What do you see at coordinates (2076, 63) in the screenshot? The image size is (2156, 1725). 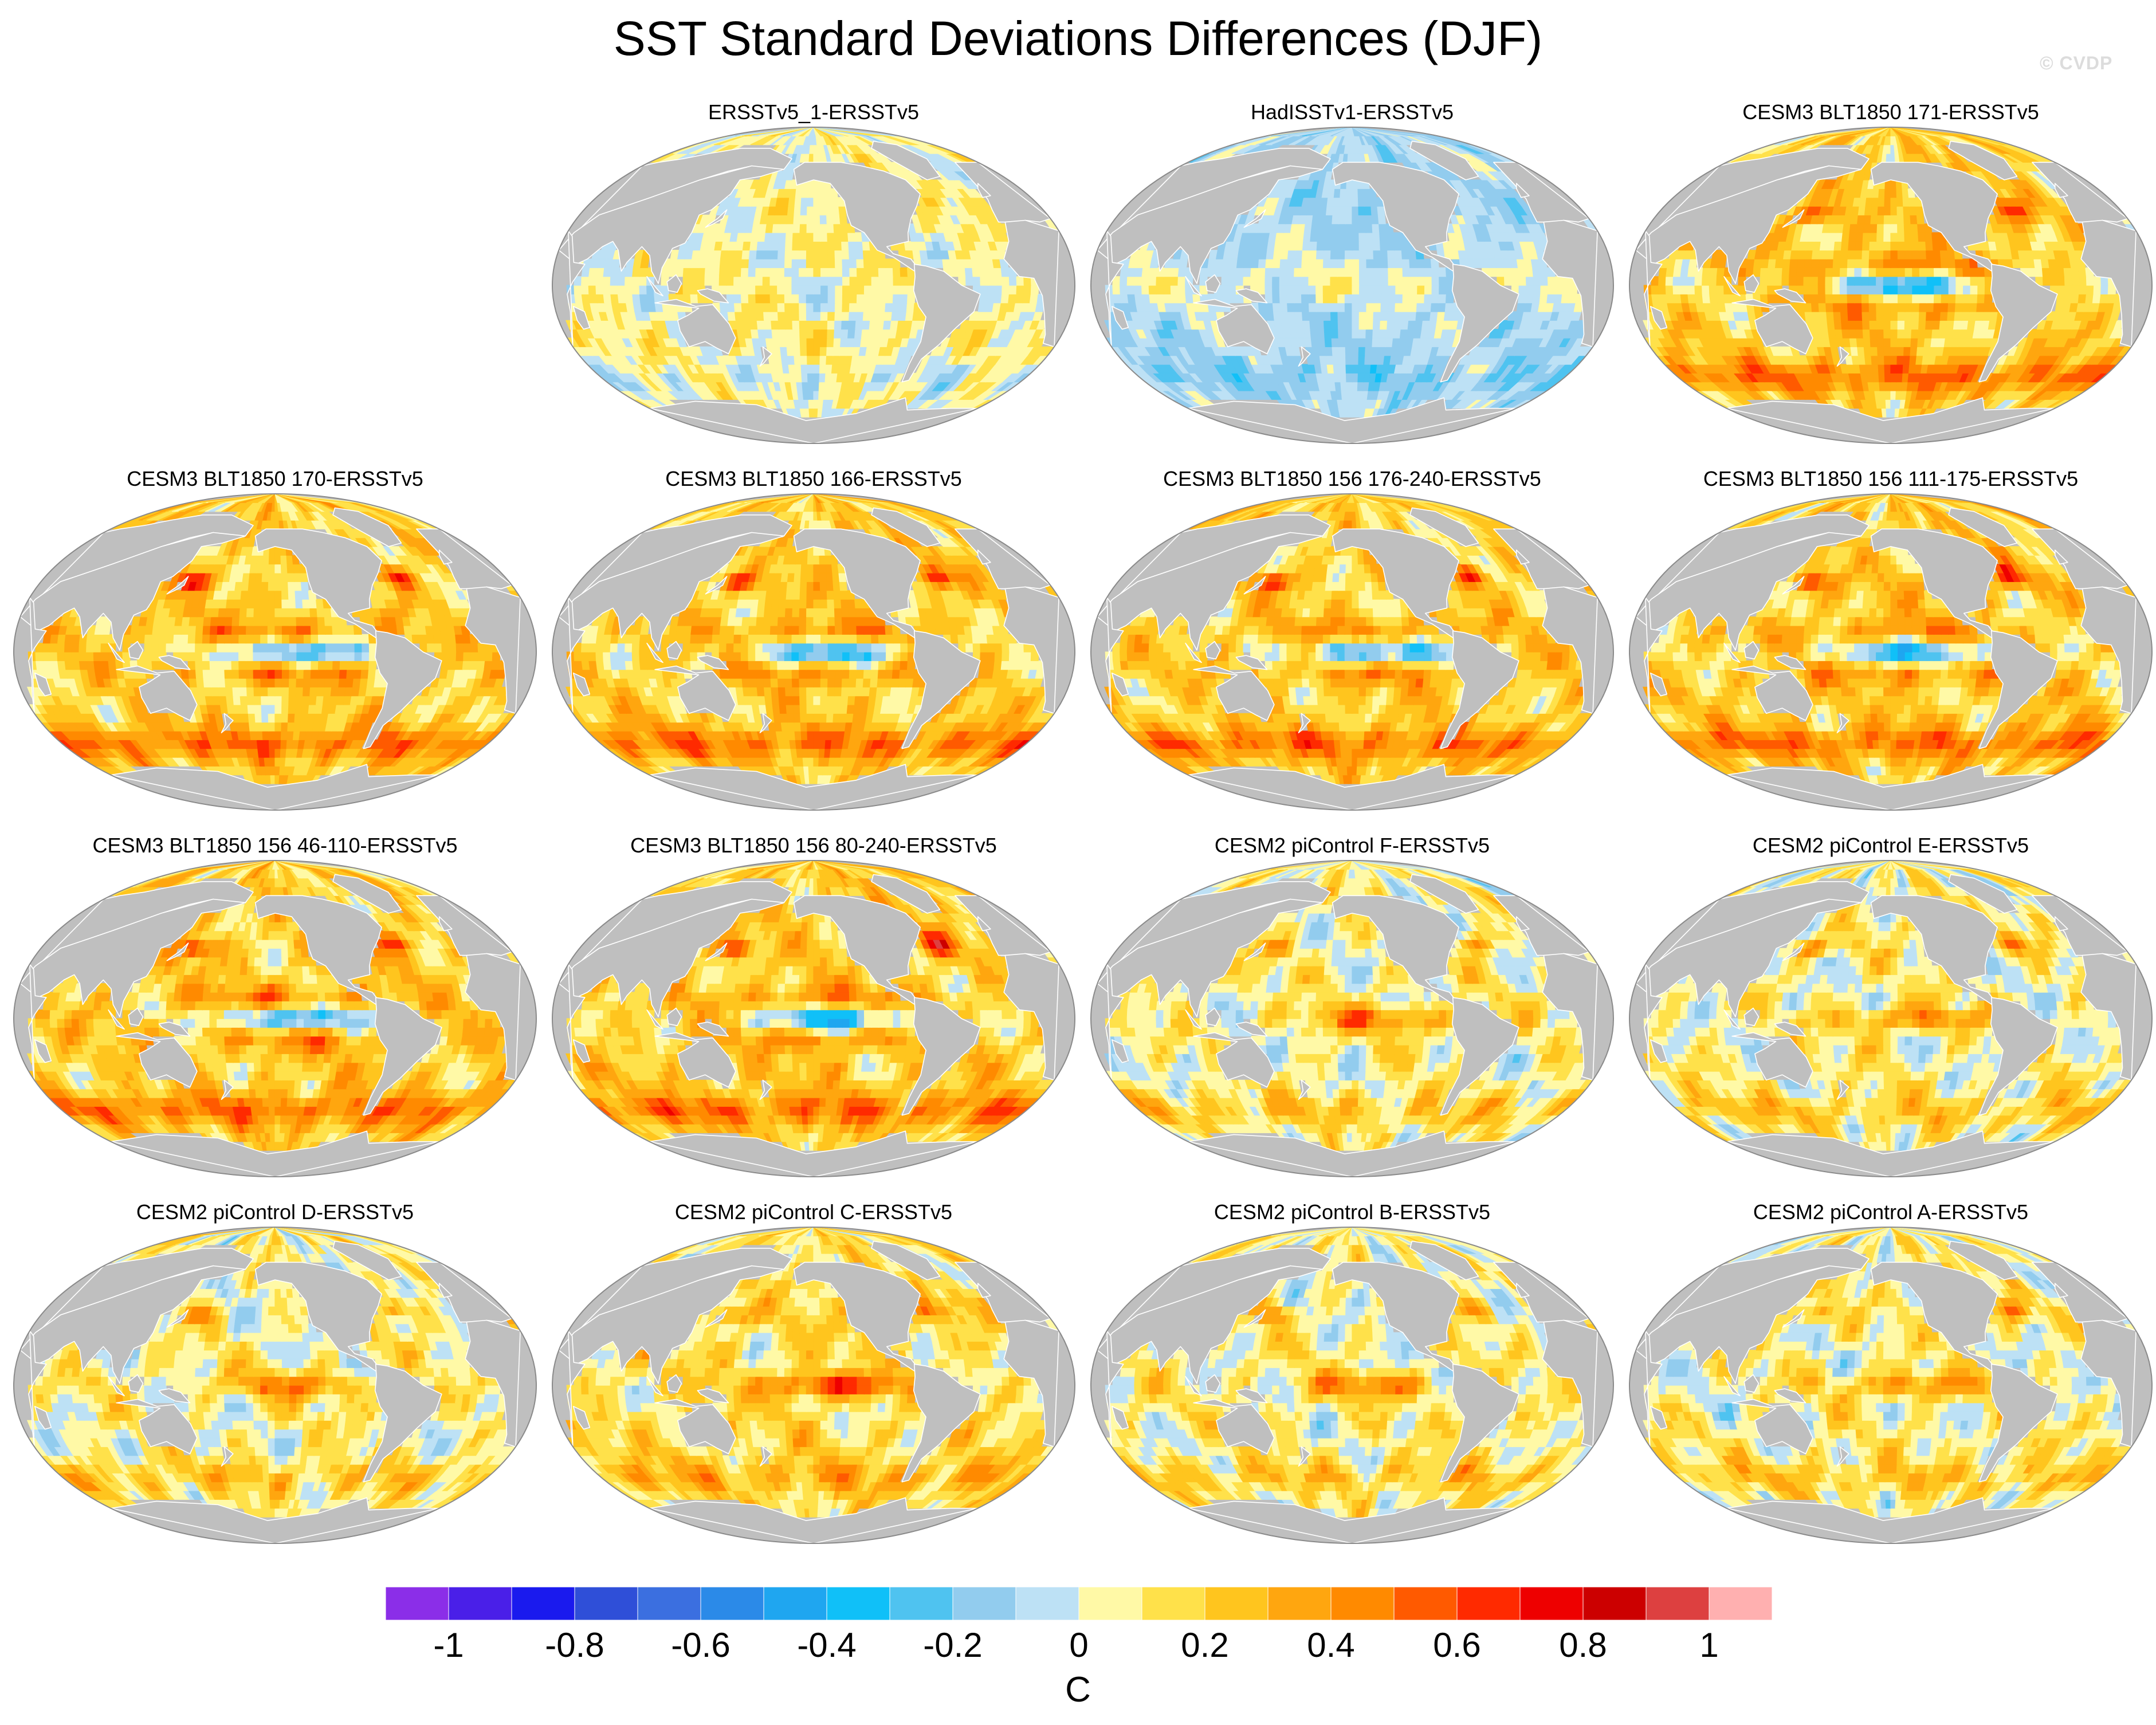 I see `watermark: © CVDP` at bounding box center [2076, 63].